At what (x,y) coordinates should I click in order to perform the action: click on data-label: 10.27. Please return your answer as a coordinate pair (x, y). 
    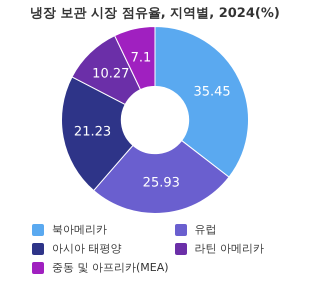
    Looking at the image, I should click on (111, 74).